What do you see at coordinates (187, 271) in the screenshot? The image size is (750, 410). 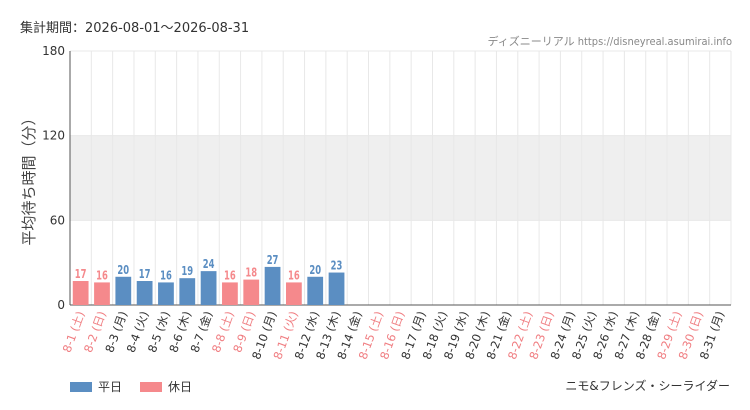 I see `bar-value-label: 19` at bounding box center [187, 271].